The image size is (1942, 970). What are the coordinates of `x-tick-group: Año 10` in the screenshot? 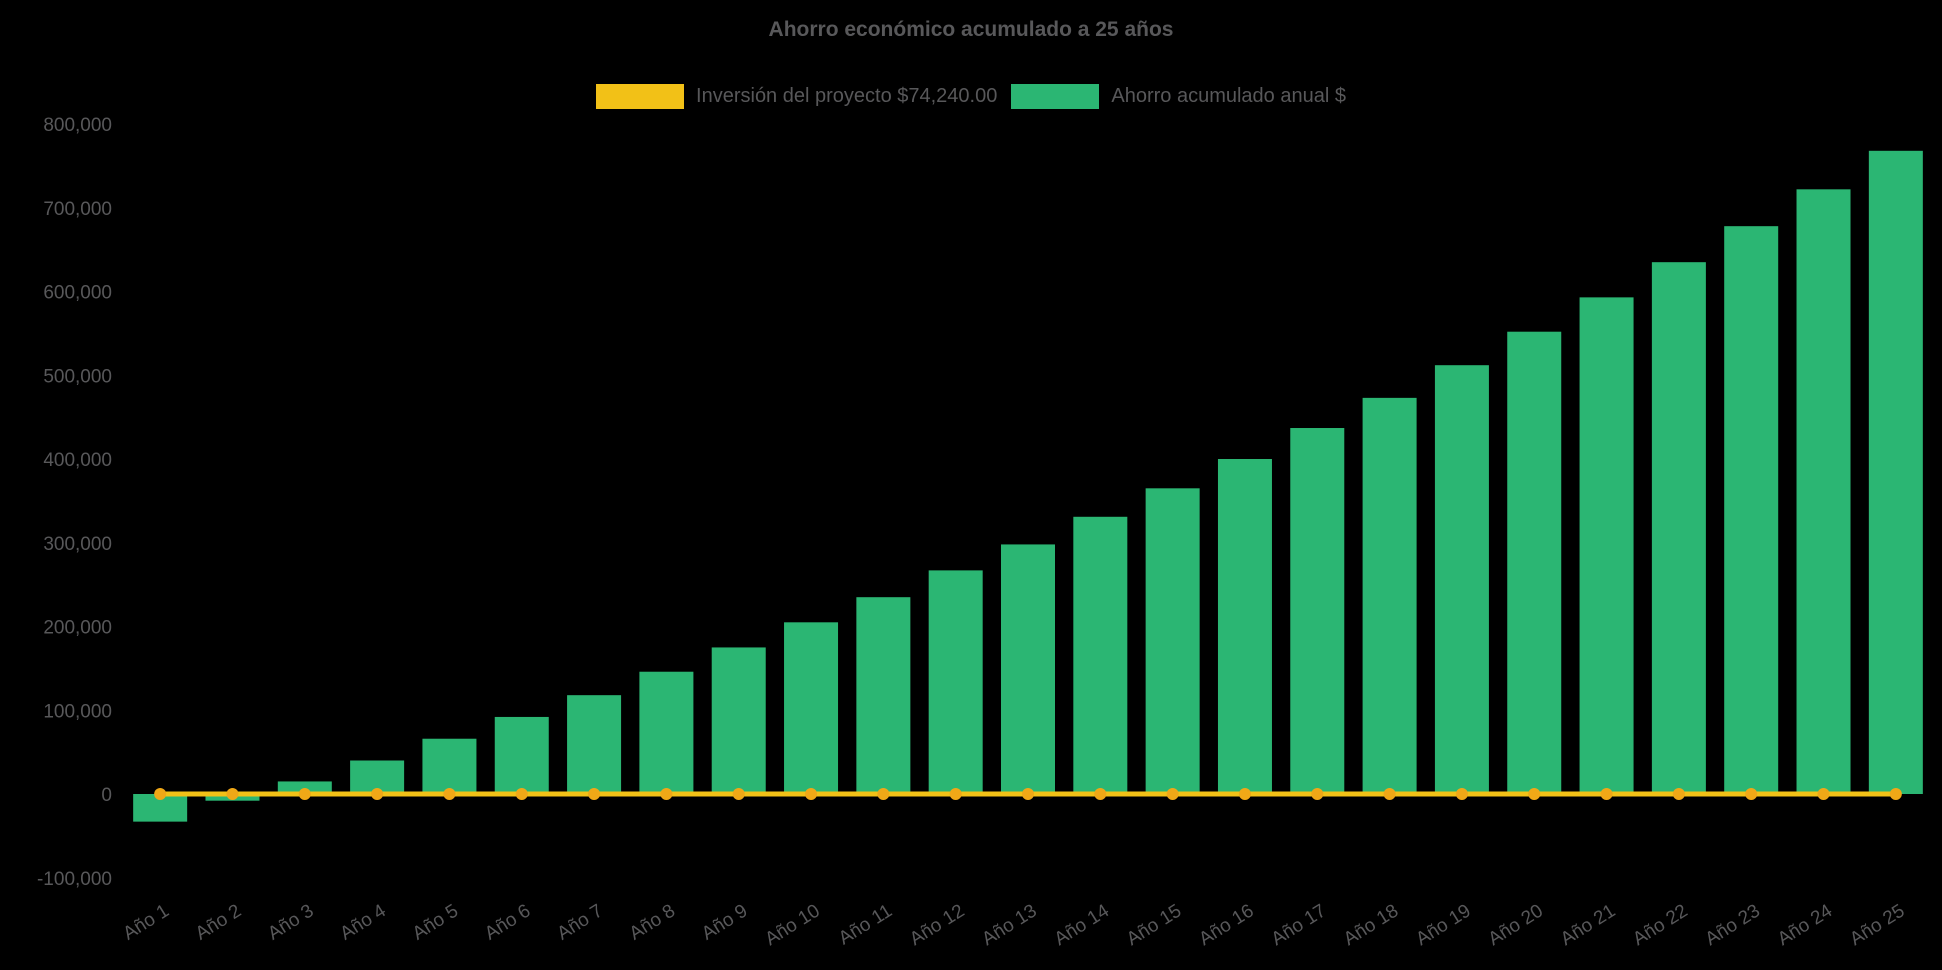 It's located at (792, 925).